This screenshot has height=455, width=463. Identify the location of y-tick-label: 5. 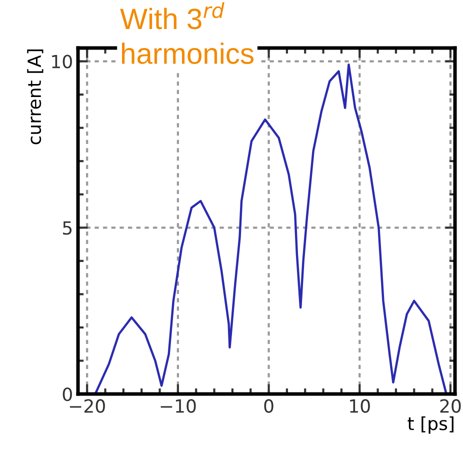
(67, 228).